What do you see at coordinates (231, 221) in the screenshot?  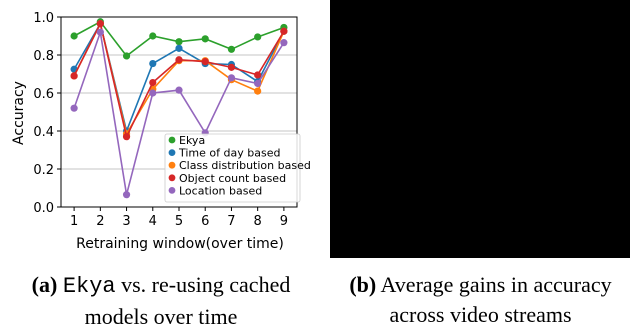 I see `x-tick-label: 7` at bounding box center [231, 221].